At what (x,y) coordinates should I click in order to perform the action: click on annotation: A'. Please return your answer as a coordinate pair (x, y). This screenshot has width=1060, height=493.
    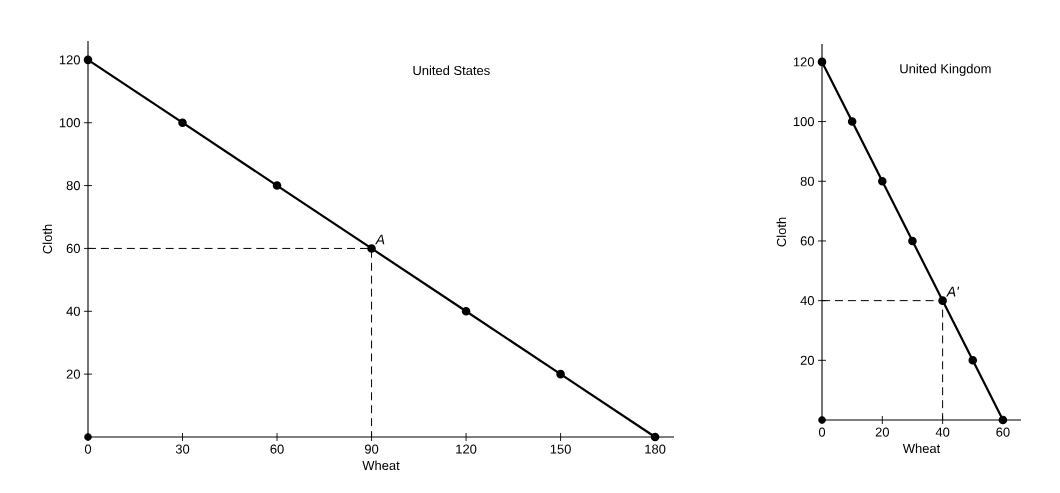
    Looking at the image, I should click on (953, 291).